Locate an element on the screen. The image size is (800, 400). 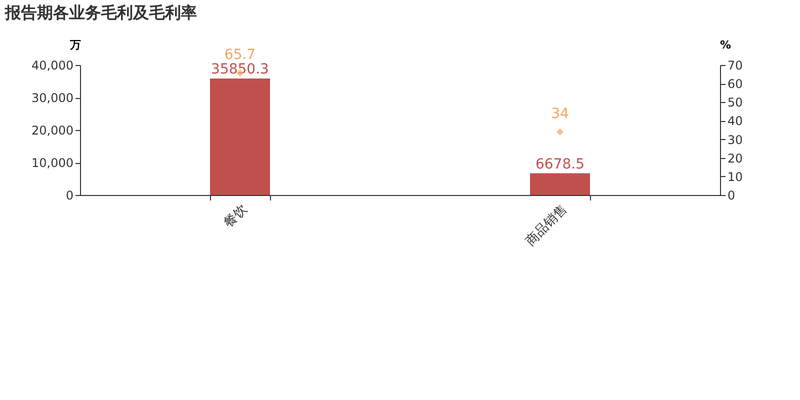
y2-axis-title: % is located at coordinates (726, 45).